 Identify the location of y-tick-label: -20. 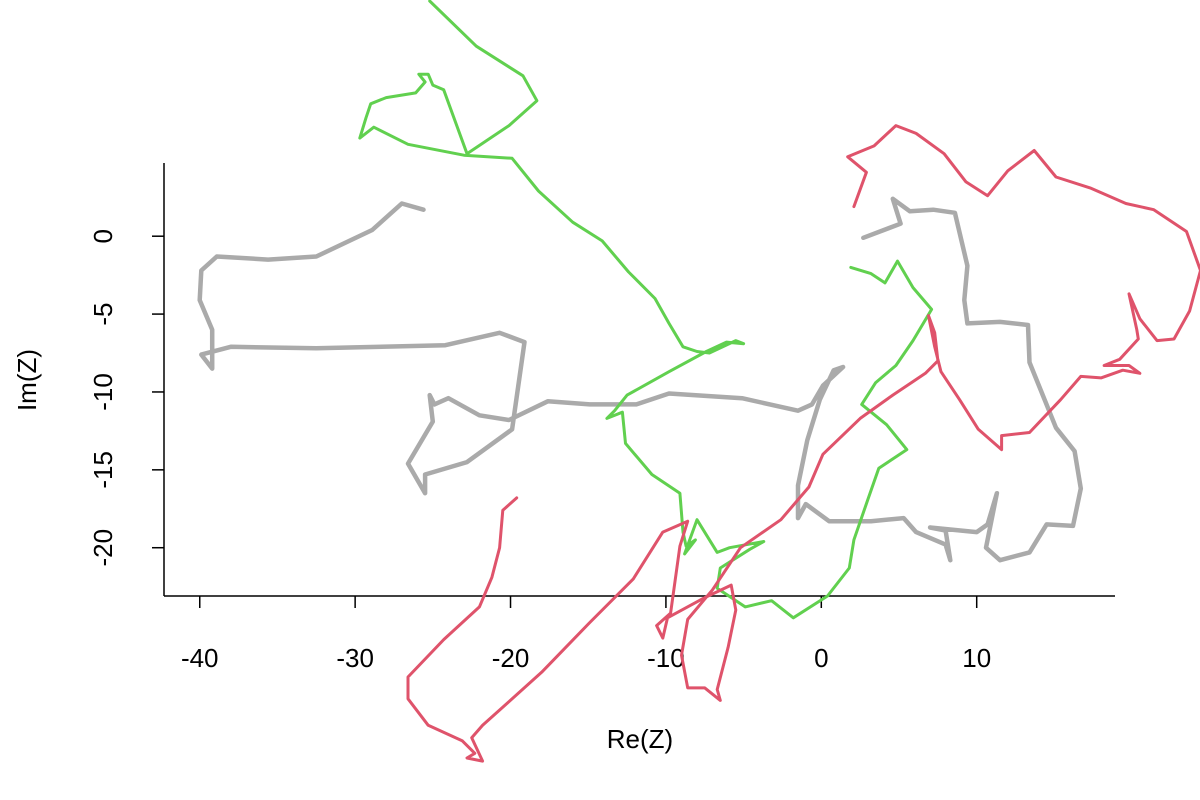
(103, 548).